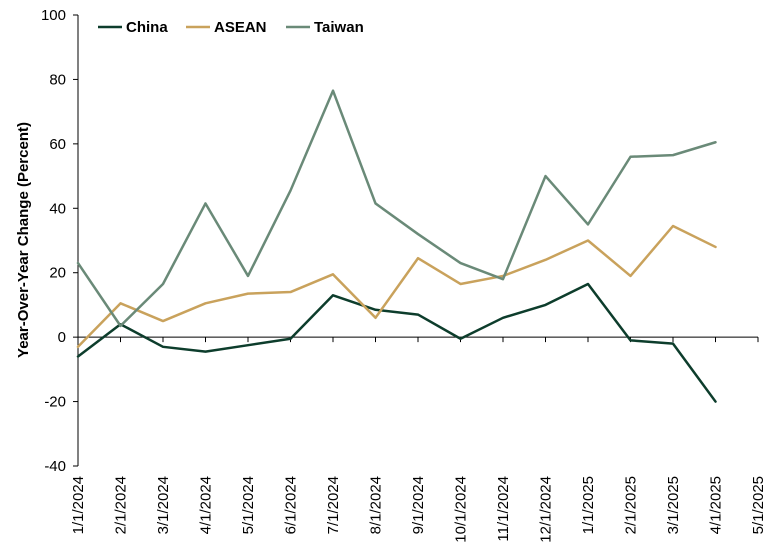  Describe the element at coordinates (55, 402) in the screenshot. I see `y-tick-label: -20` at that location.